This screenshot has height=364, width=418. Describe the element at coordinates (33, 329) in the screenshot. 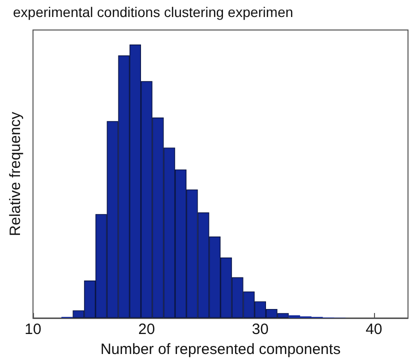

I see `x-tick-label: 10` at that location.